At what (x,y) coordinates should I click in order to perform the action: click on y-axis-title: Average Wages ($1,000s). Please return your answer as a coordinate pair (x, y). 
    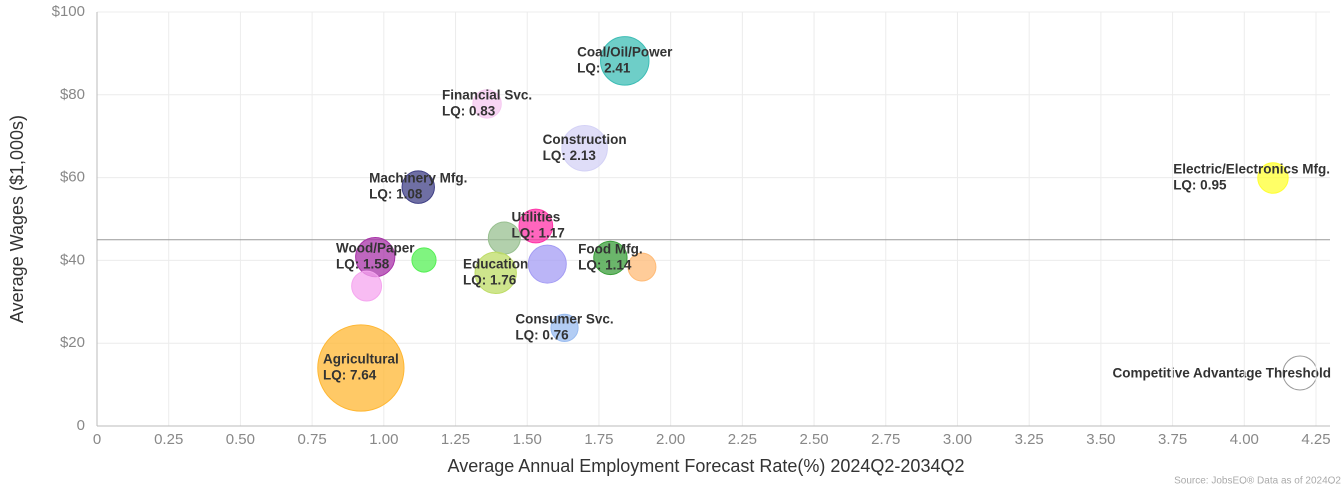
    Looking at the image, I should click on (17, 219).